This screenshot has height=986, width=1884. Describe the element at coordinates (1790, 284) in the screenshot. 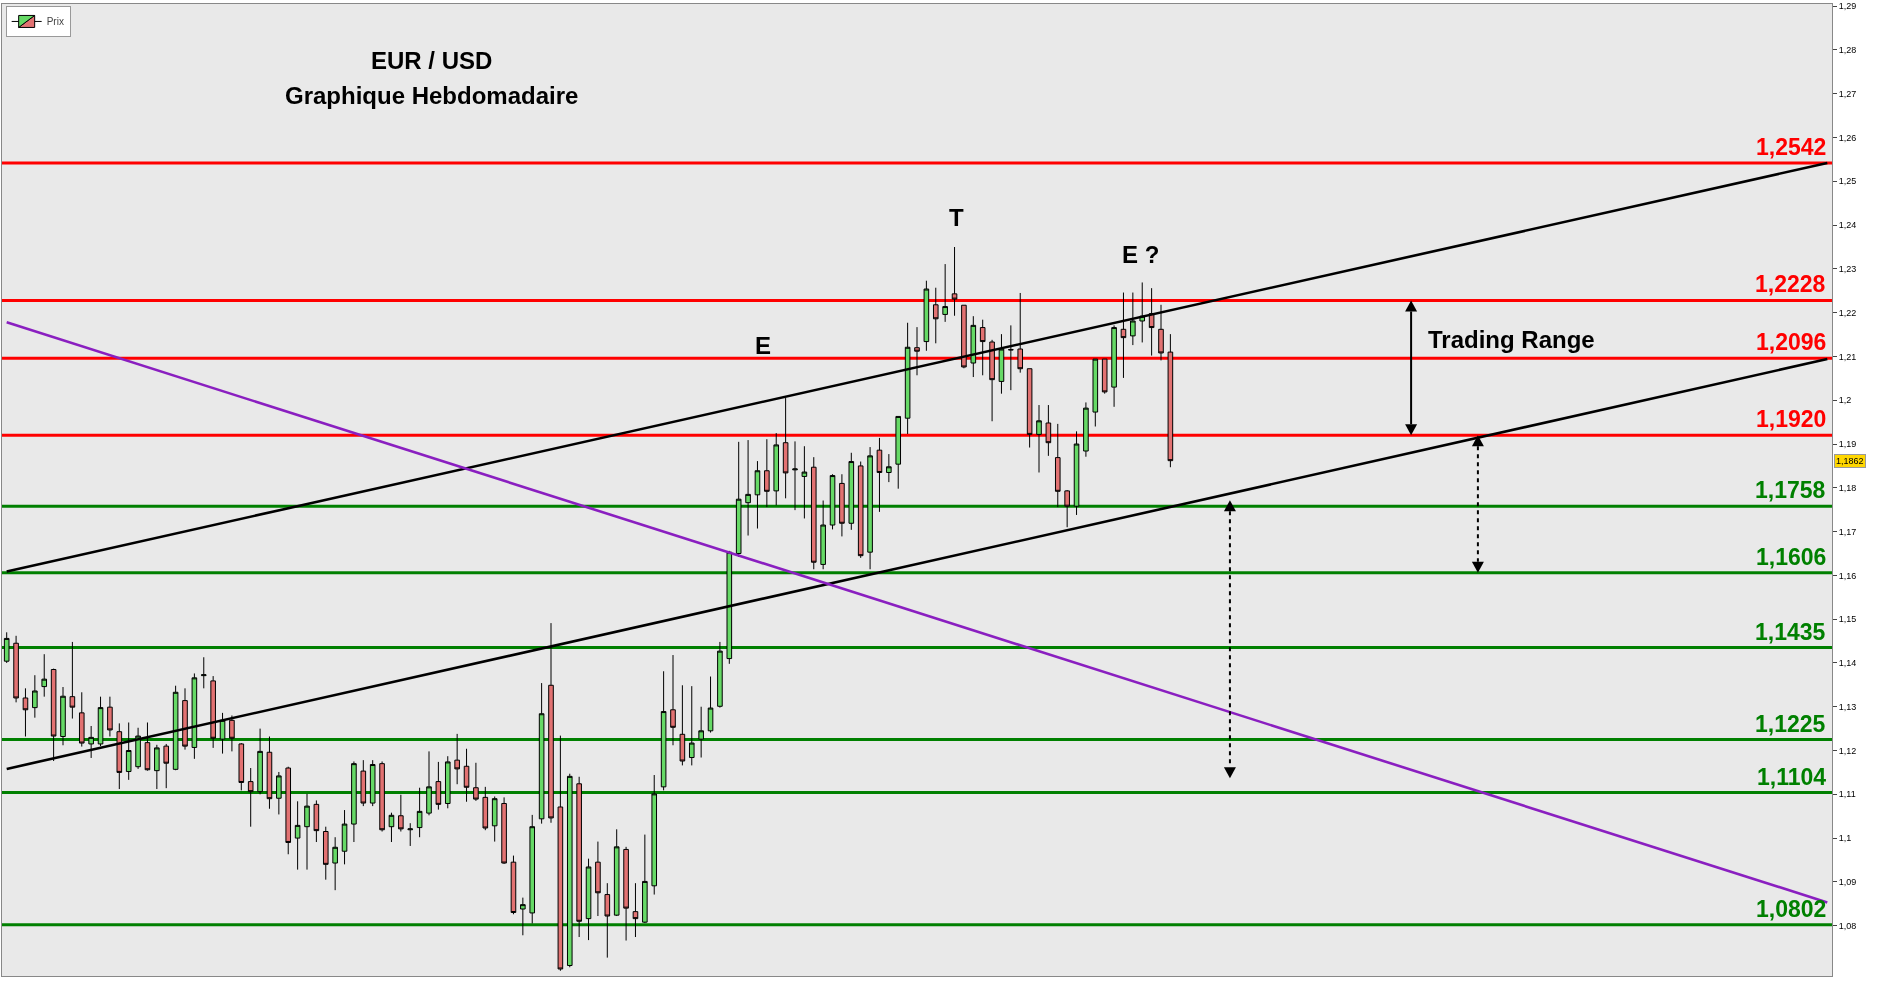

I see `ref-line-label: 1,2228` at that location.